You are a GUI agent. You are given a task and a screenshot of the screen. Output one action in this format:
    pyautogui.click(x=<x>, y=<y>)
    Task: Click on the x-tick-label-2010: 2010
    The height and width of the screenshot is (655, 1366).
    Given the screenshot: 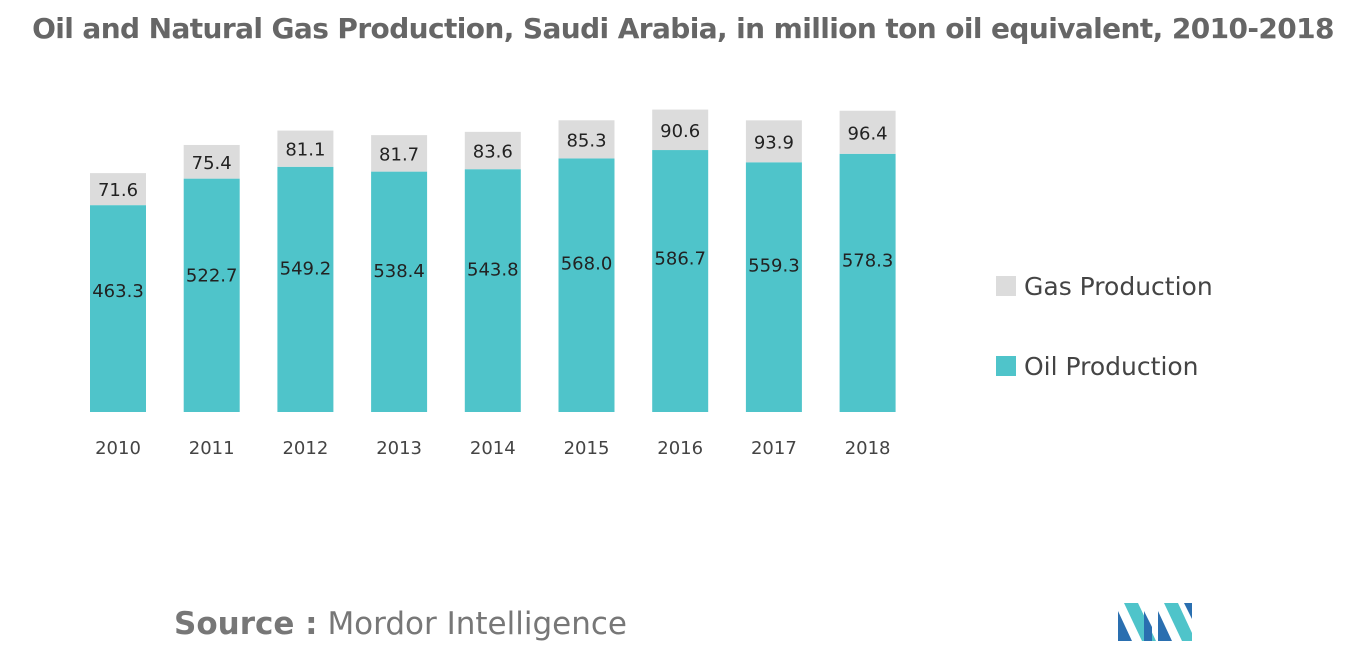 What is the action you would take?
    pyautogui.click(x=118, y=448)
    